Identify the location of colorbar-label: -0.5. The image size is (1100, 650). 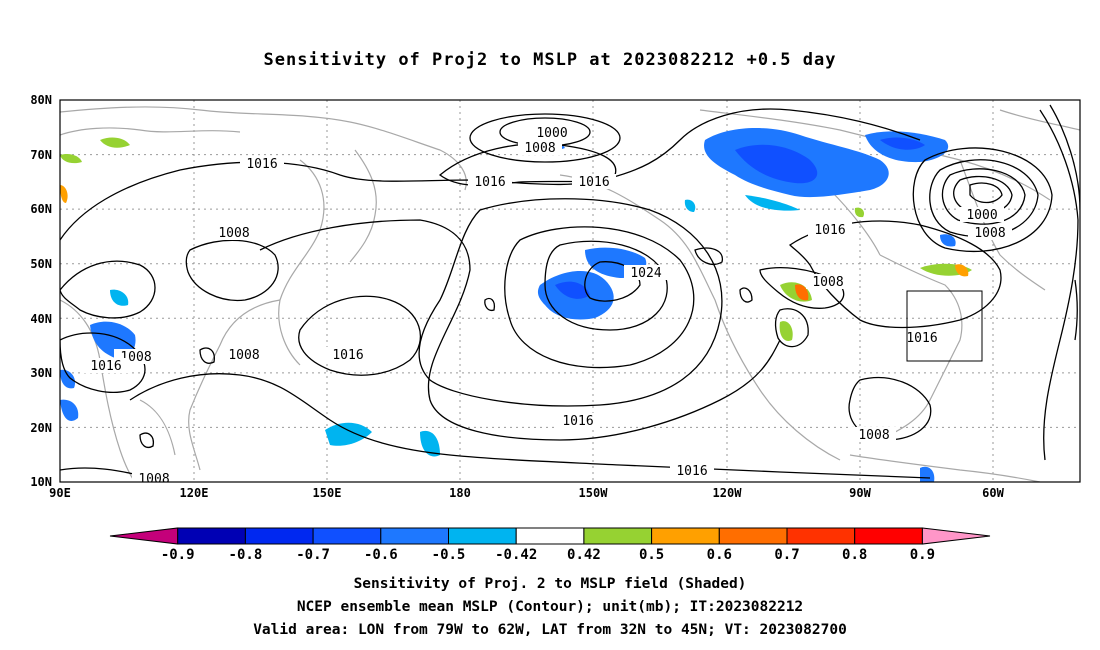
(449, 553).